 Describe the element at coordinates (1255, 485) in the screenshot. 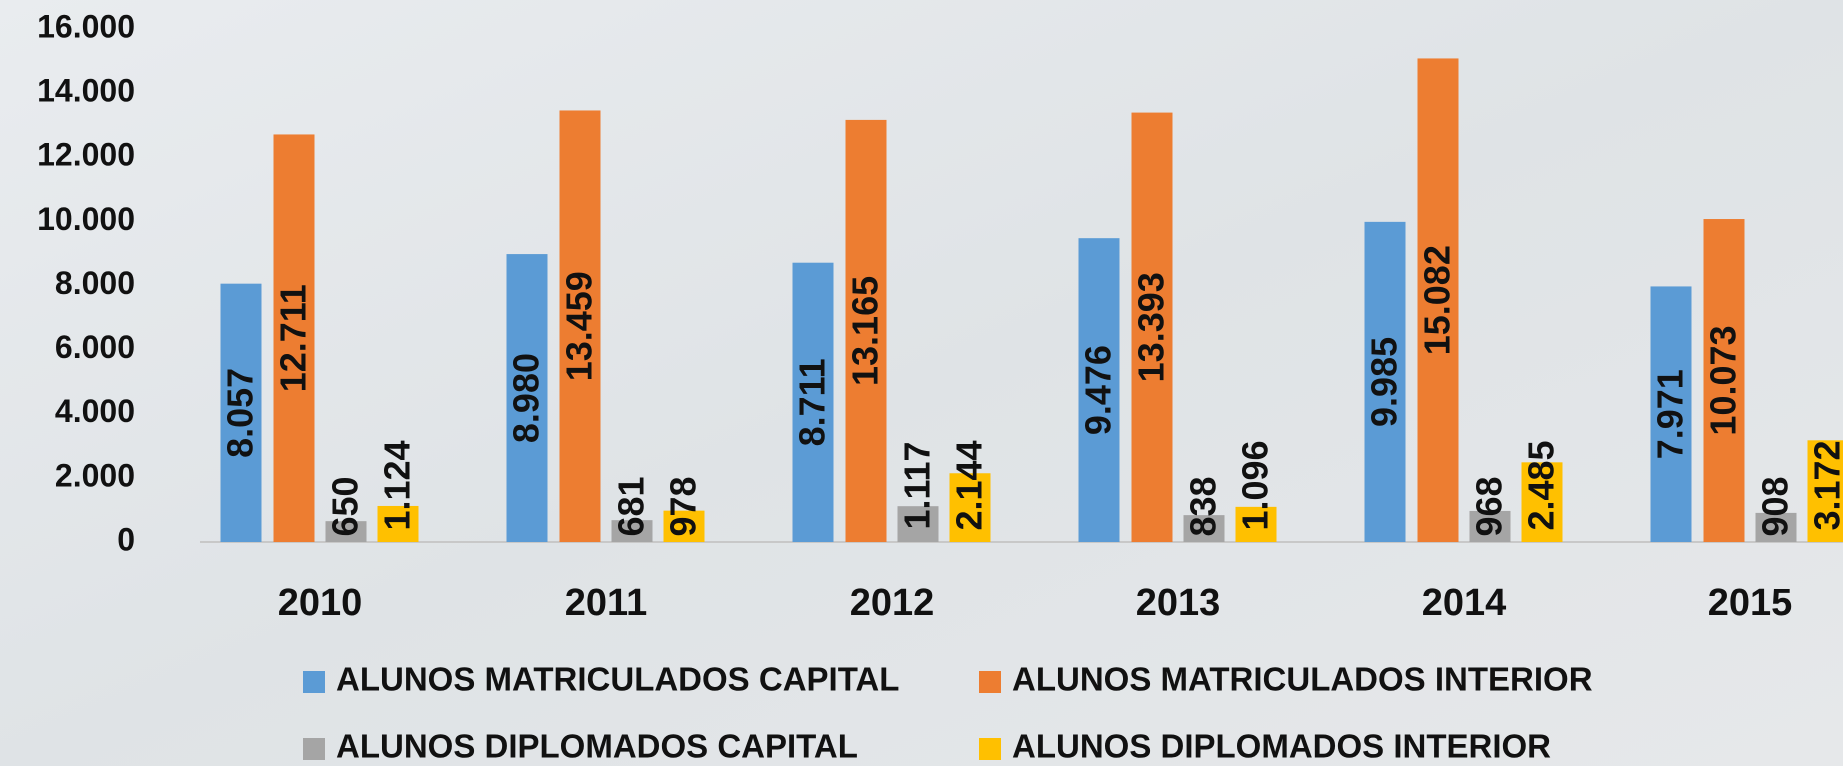

I see `data-label: 1.096` at that location.